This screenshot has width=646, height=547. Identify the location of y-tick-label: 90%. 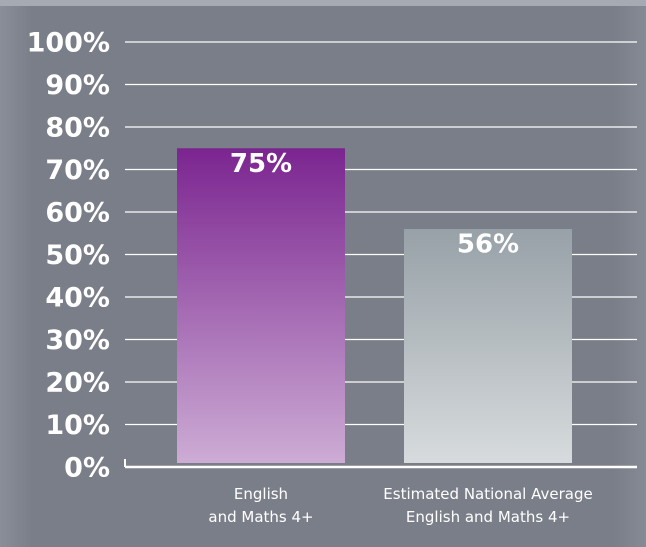
(77, 85).